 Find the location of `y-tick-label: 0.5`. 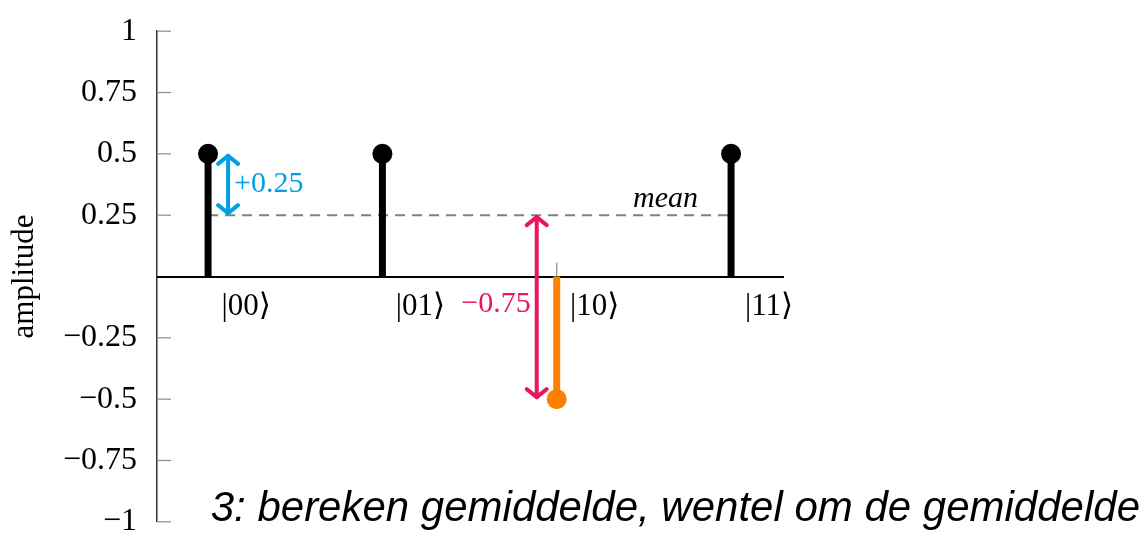

y-tick-label: 0.5 is located at coordinates (117, 151).